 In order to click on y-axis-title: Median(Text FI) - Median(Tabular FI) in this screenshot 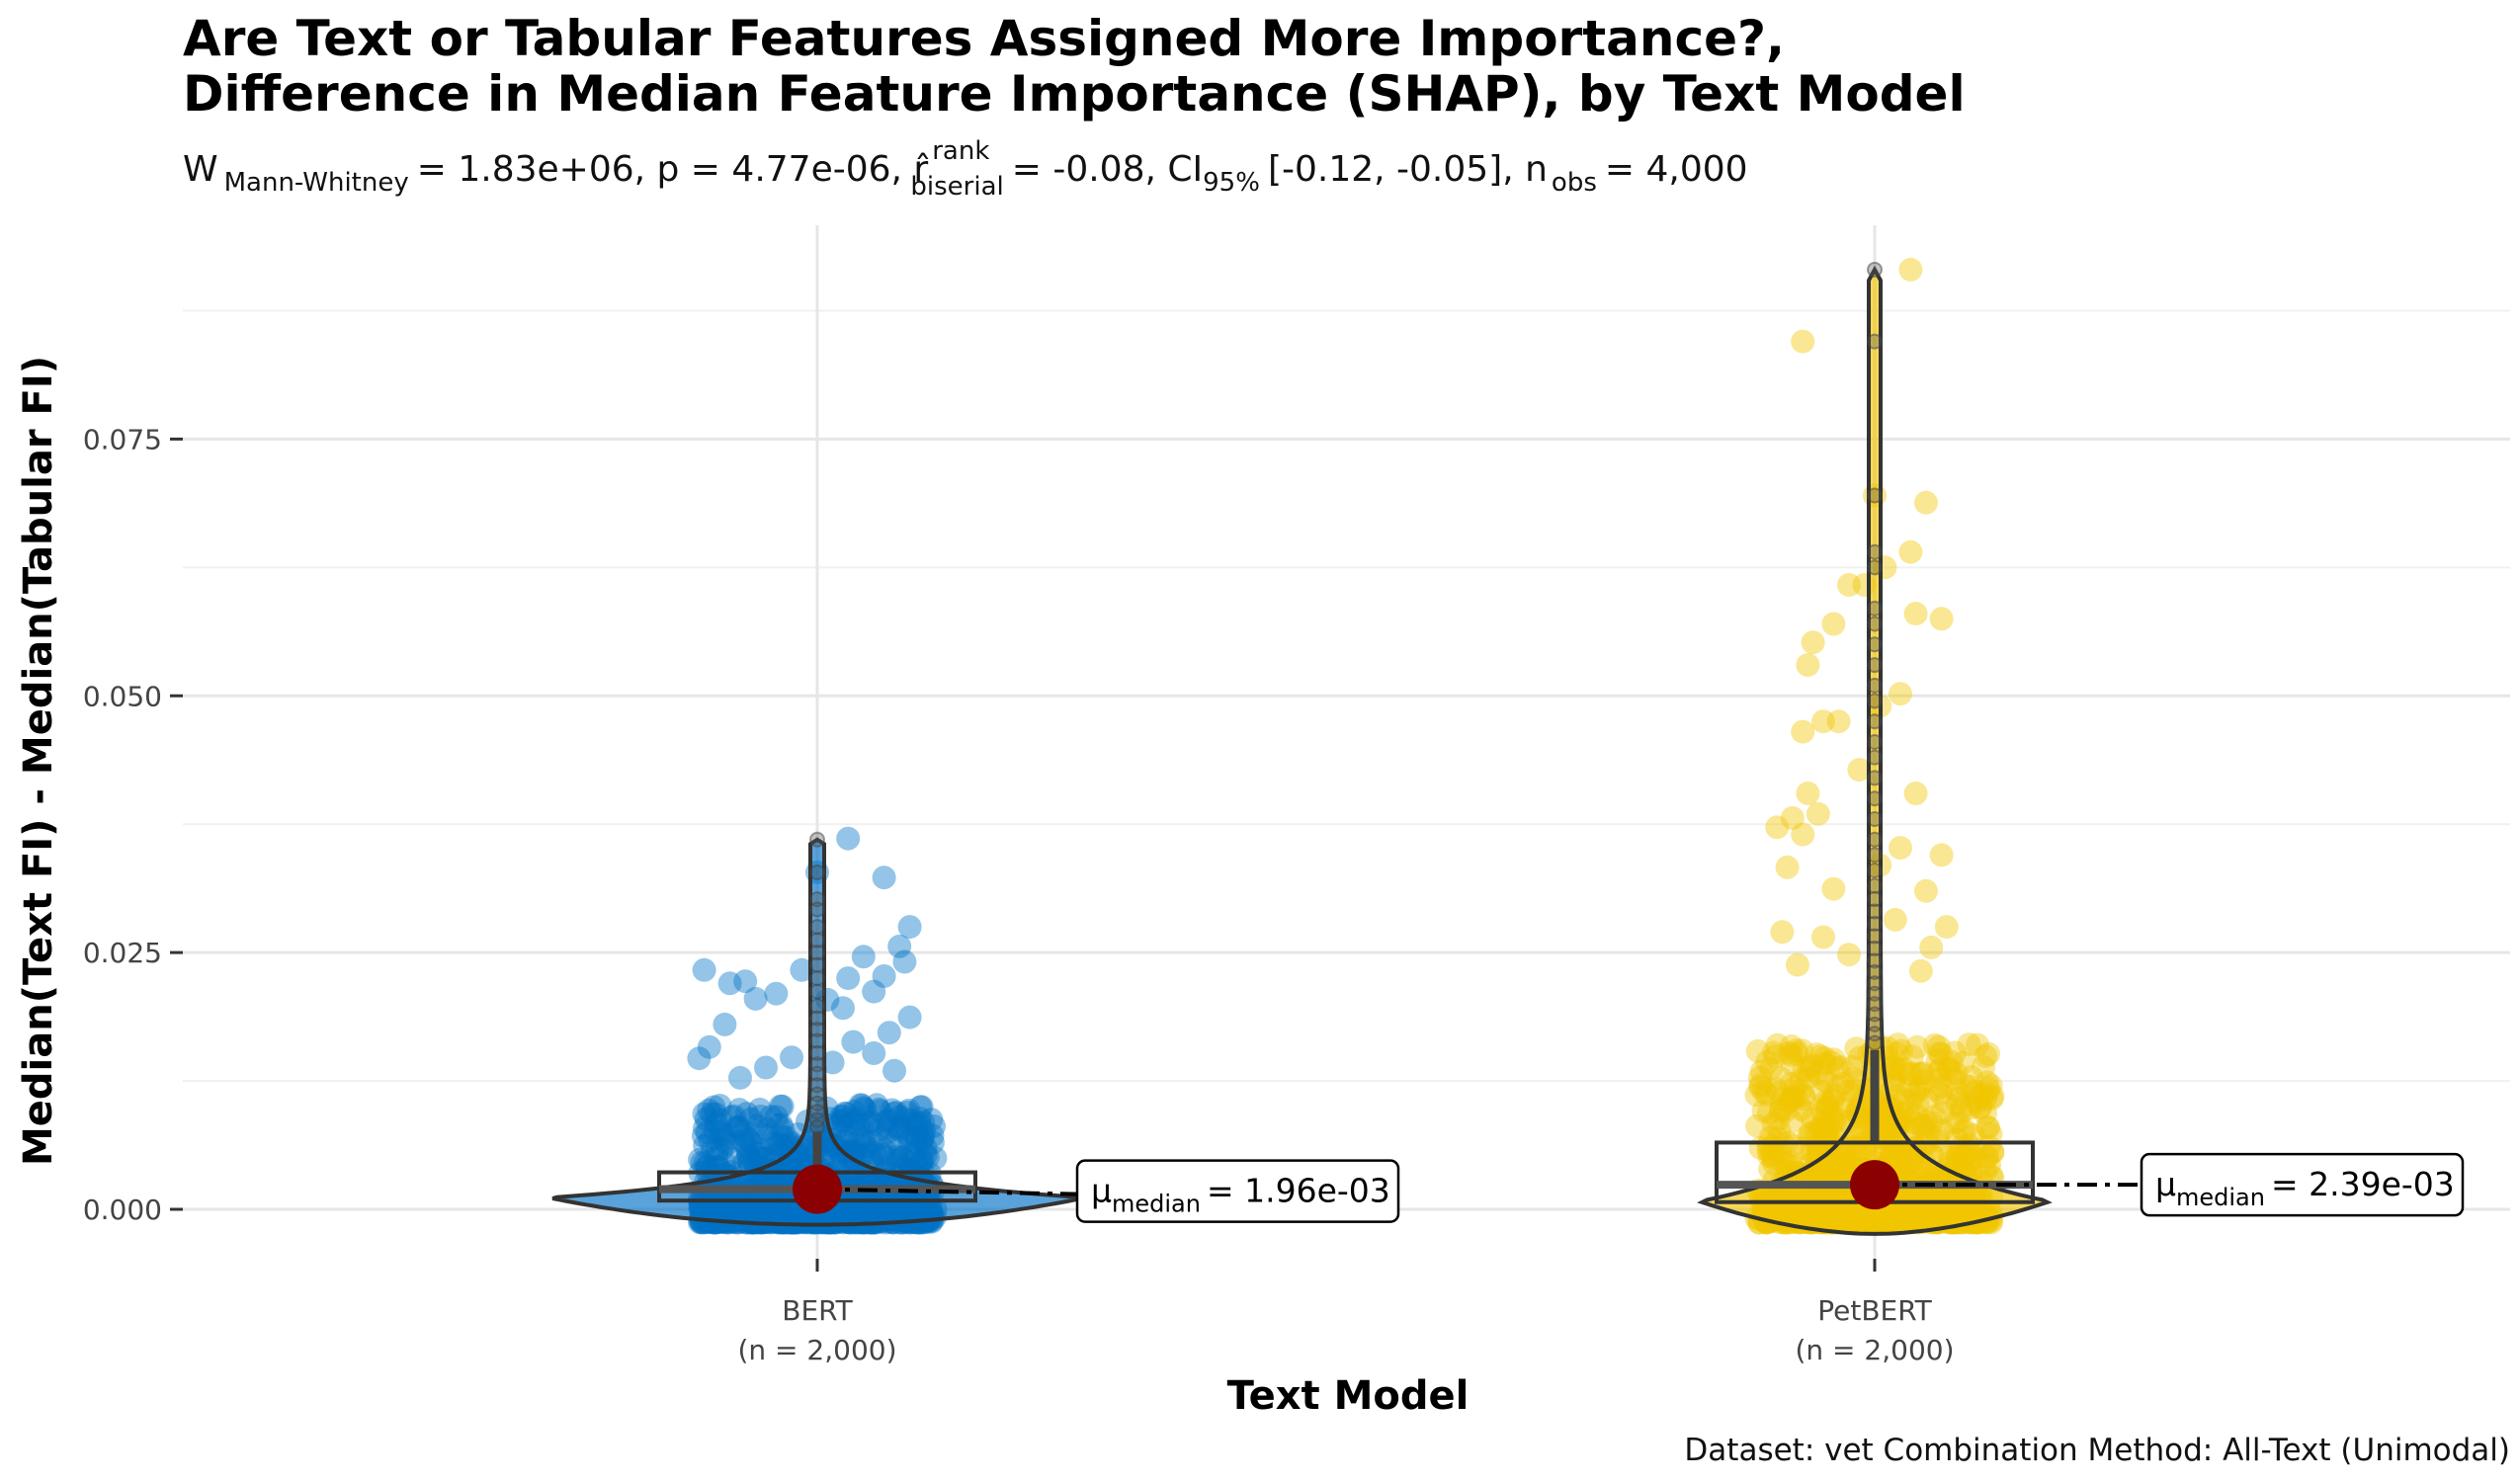, I will do `click(38, 761)`.